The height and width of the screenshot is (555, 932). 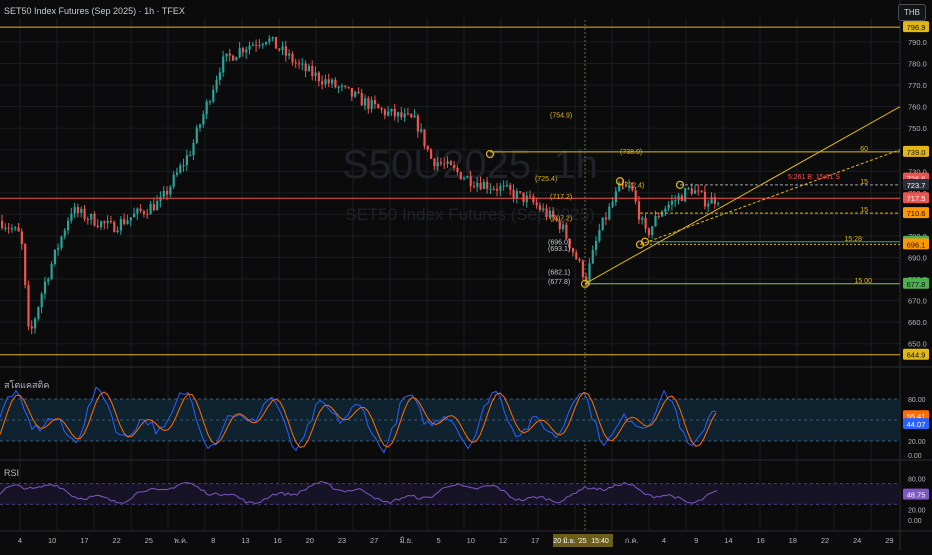 I want to click on currency-button: THB, so click(x=912, y=12).